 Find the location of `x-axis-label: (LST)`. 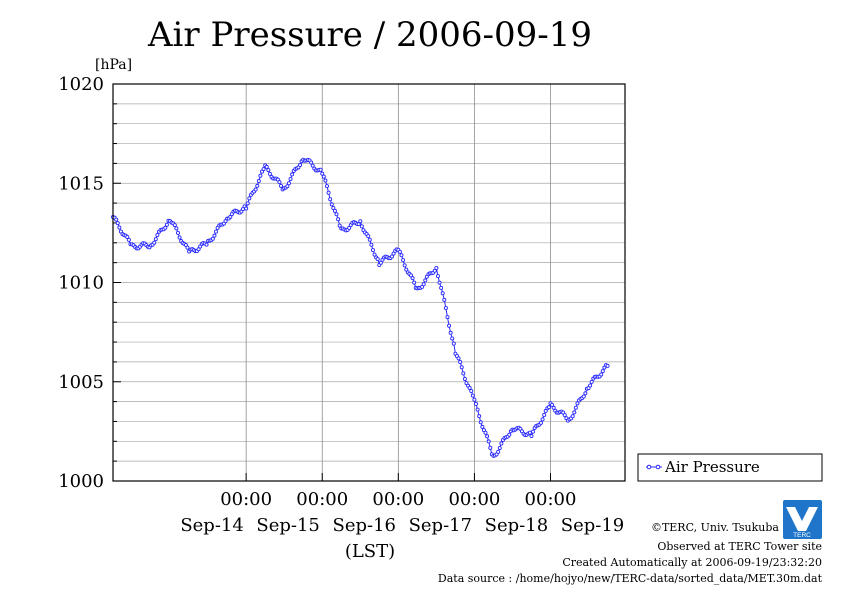

x-axis-label: (LST) is located at coordinates (370, 551).